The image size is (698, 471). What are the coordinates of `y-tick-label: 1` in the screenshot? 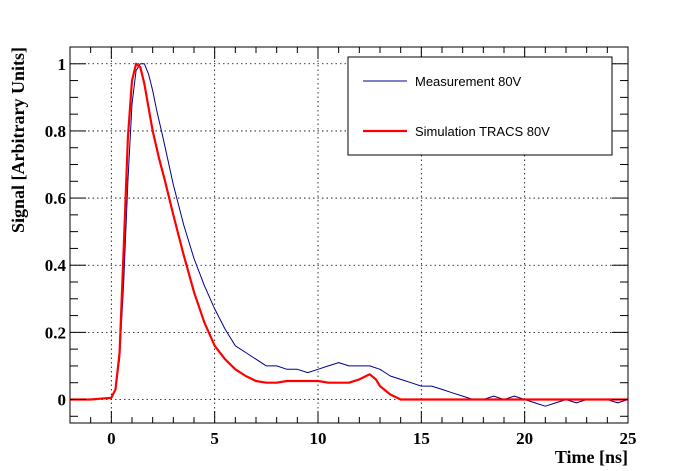 It's located at (62, 64).